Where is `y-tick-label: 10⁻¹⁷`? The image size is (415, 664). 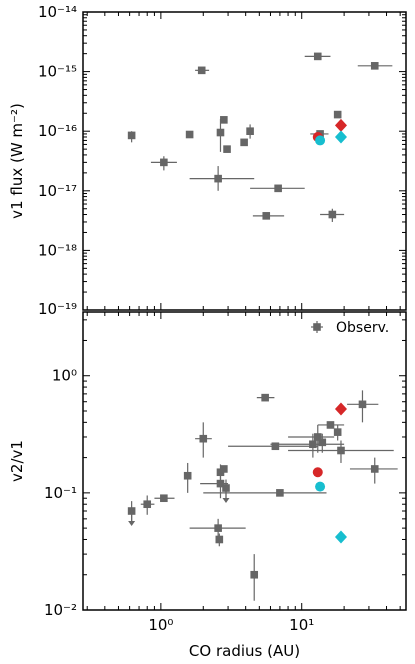 y-tick-label: 10⁻¹⁷ is located at coordinates (57, 191).